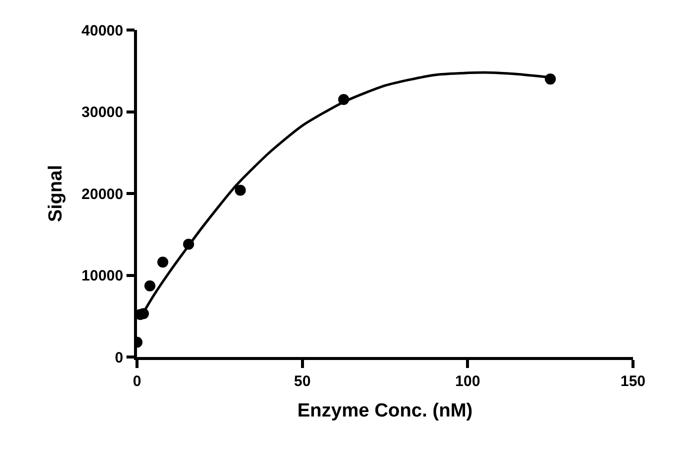  What do you see at coordinates (467, 381) in the screenshot?
I see `x-tick-label: 100` at bounding box center [467, 381].